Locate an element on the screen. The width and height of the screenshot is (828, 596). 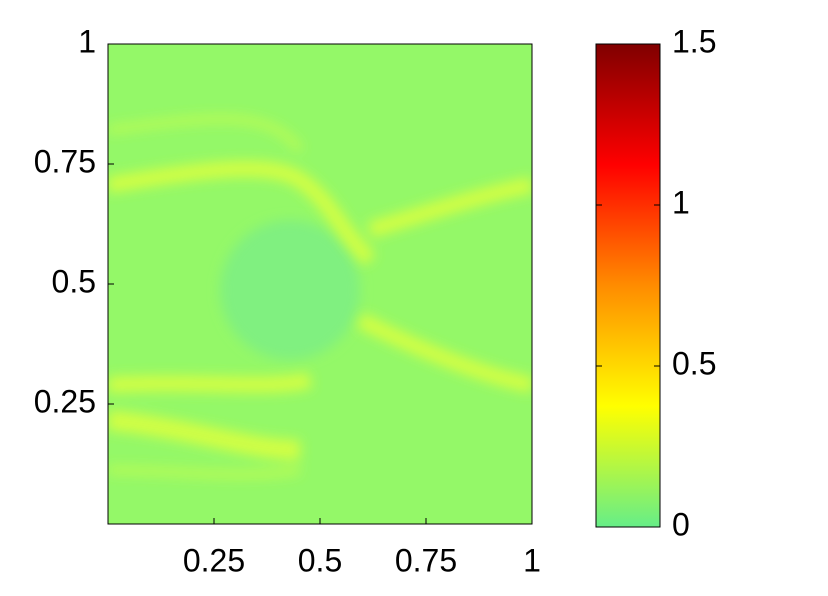
y-tick-label: 0.25 is located at coordinates (65, 401).